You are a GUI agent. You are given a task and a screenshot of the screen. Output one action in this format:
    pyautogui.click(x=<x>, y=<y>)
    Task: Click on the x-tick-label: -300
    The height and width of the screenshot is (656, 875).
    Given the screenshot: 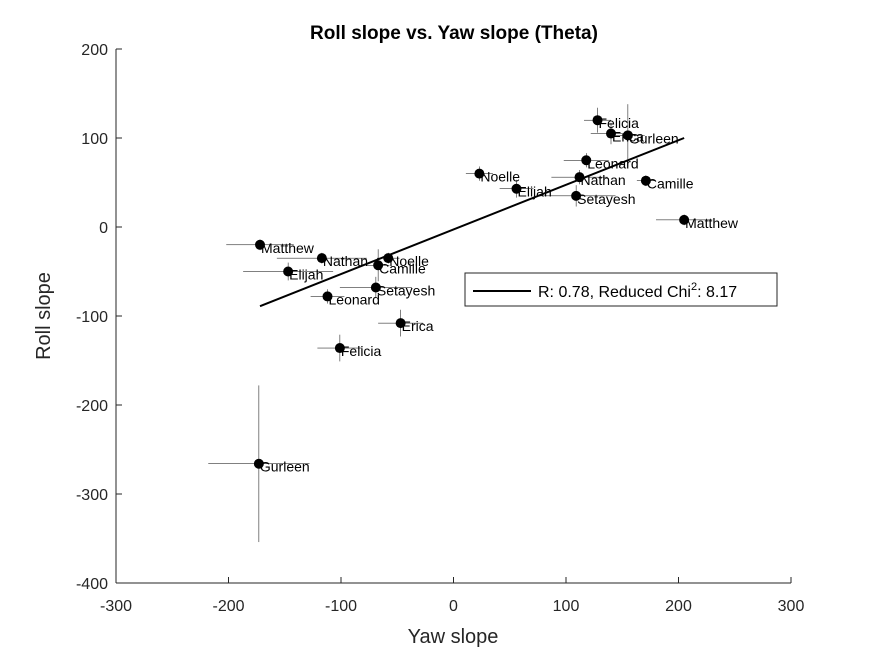 What is the action you would take?
    pyautogui.click(x=116, y=606)
    